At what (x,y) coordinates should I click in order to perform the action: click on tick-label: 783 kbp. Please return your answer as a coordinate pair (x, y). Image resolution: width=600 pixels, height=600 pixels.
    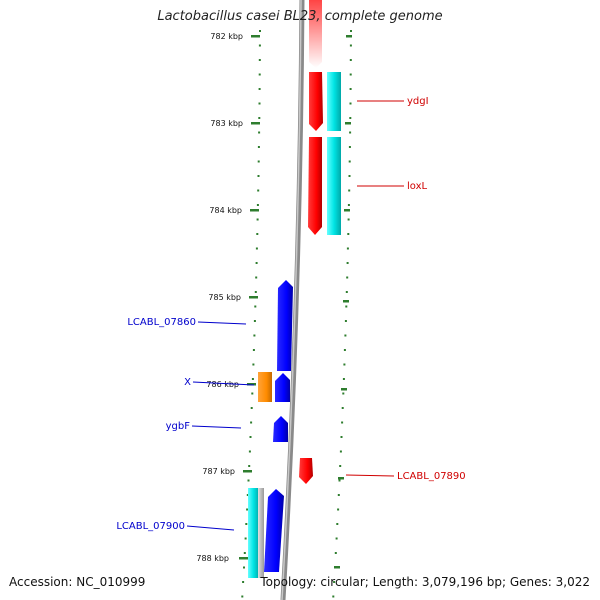
    Looking at the image, I should click on (226, 123).